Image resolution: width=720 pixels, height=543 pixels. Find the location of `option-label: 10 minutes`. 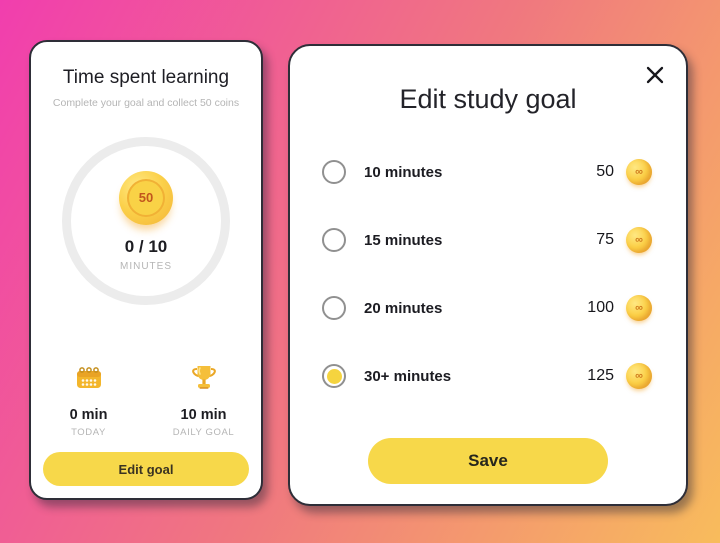

option-label: 10 minutes is located at coordinates (403, 172).